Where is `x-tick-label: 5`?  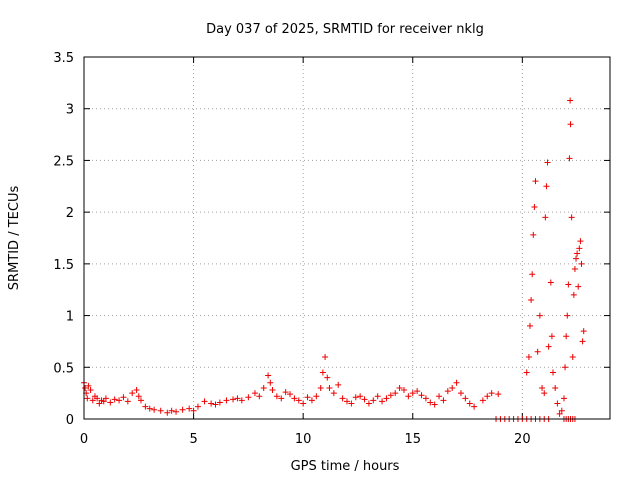
x-tick-label: 5 is located at coordinates (193, 439).